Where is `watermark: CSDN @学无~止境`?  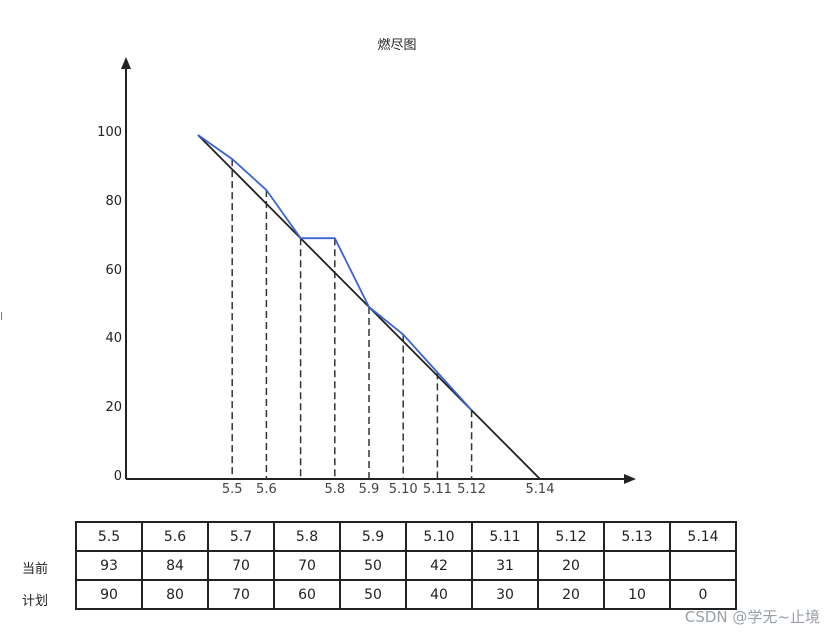
watermark: CSDN @学无~止境 is located at coordinates (752, 617).